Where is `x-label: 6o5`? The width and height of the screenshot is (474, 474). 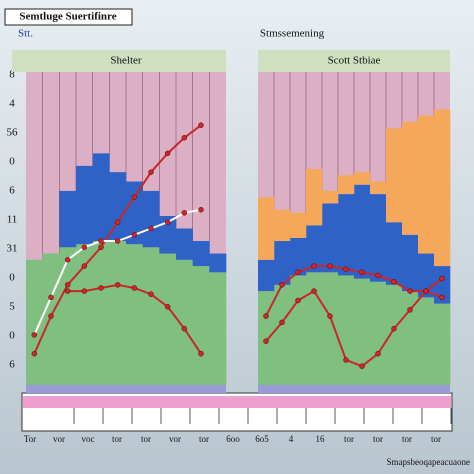 x-label: 6o5 is located at coordinates (262, 439).